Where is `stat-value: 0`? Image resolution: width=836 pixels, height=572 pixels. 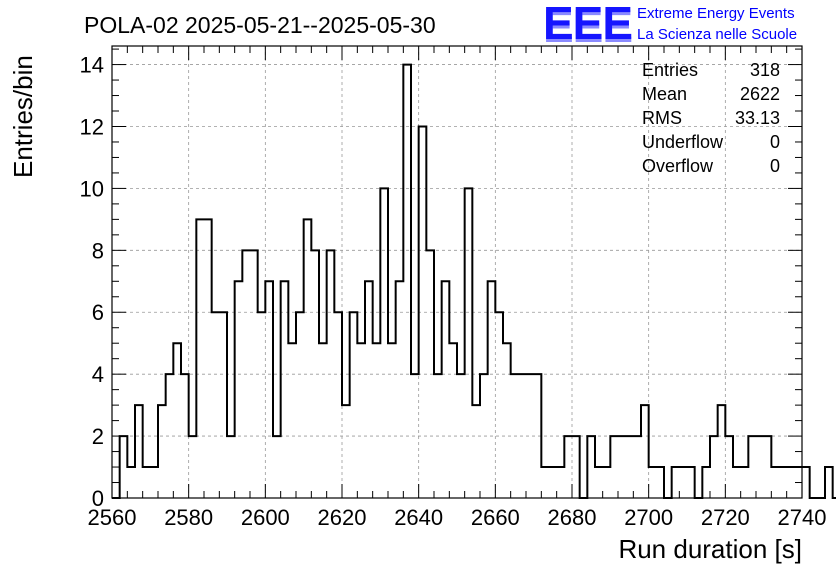
stat-value: 0 is located at coordinates (774, 166).